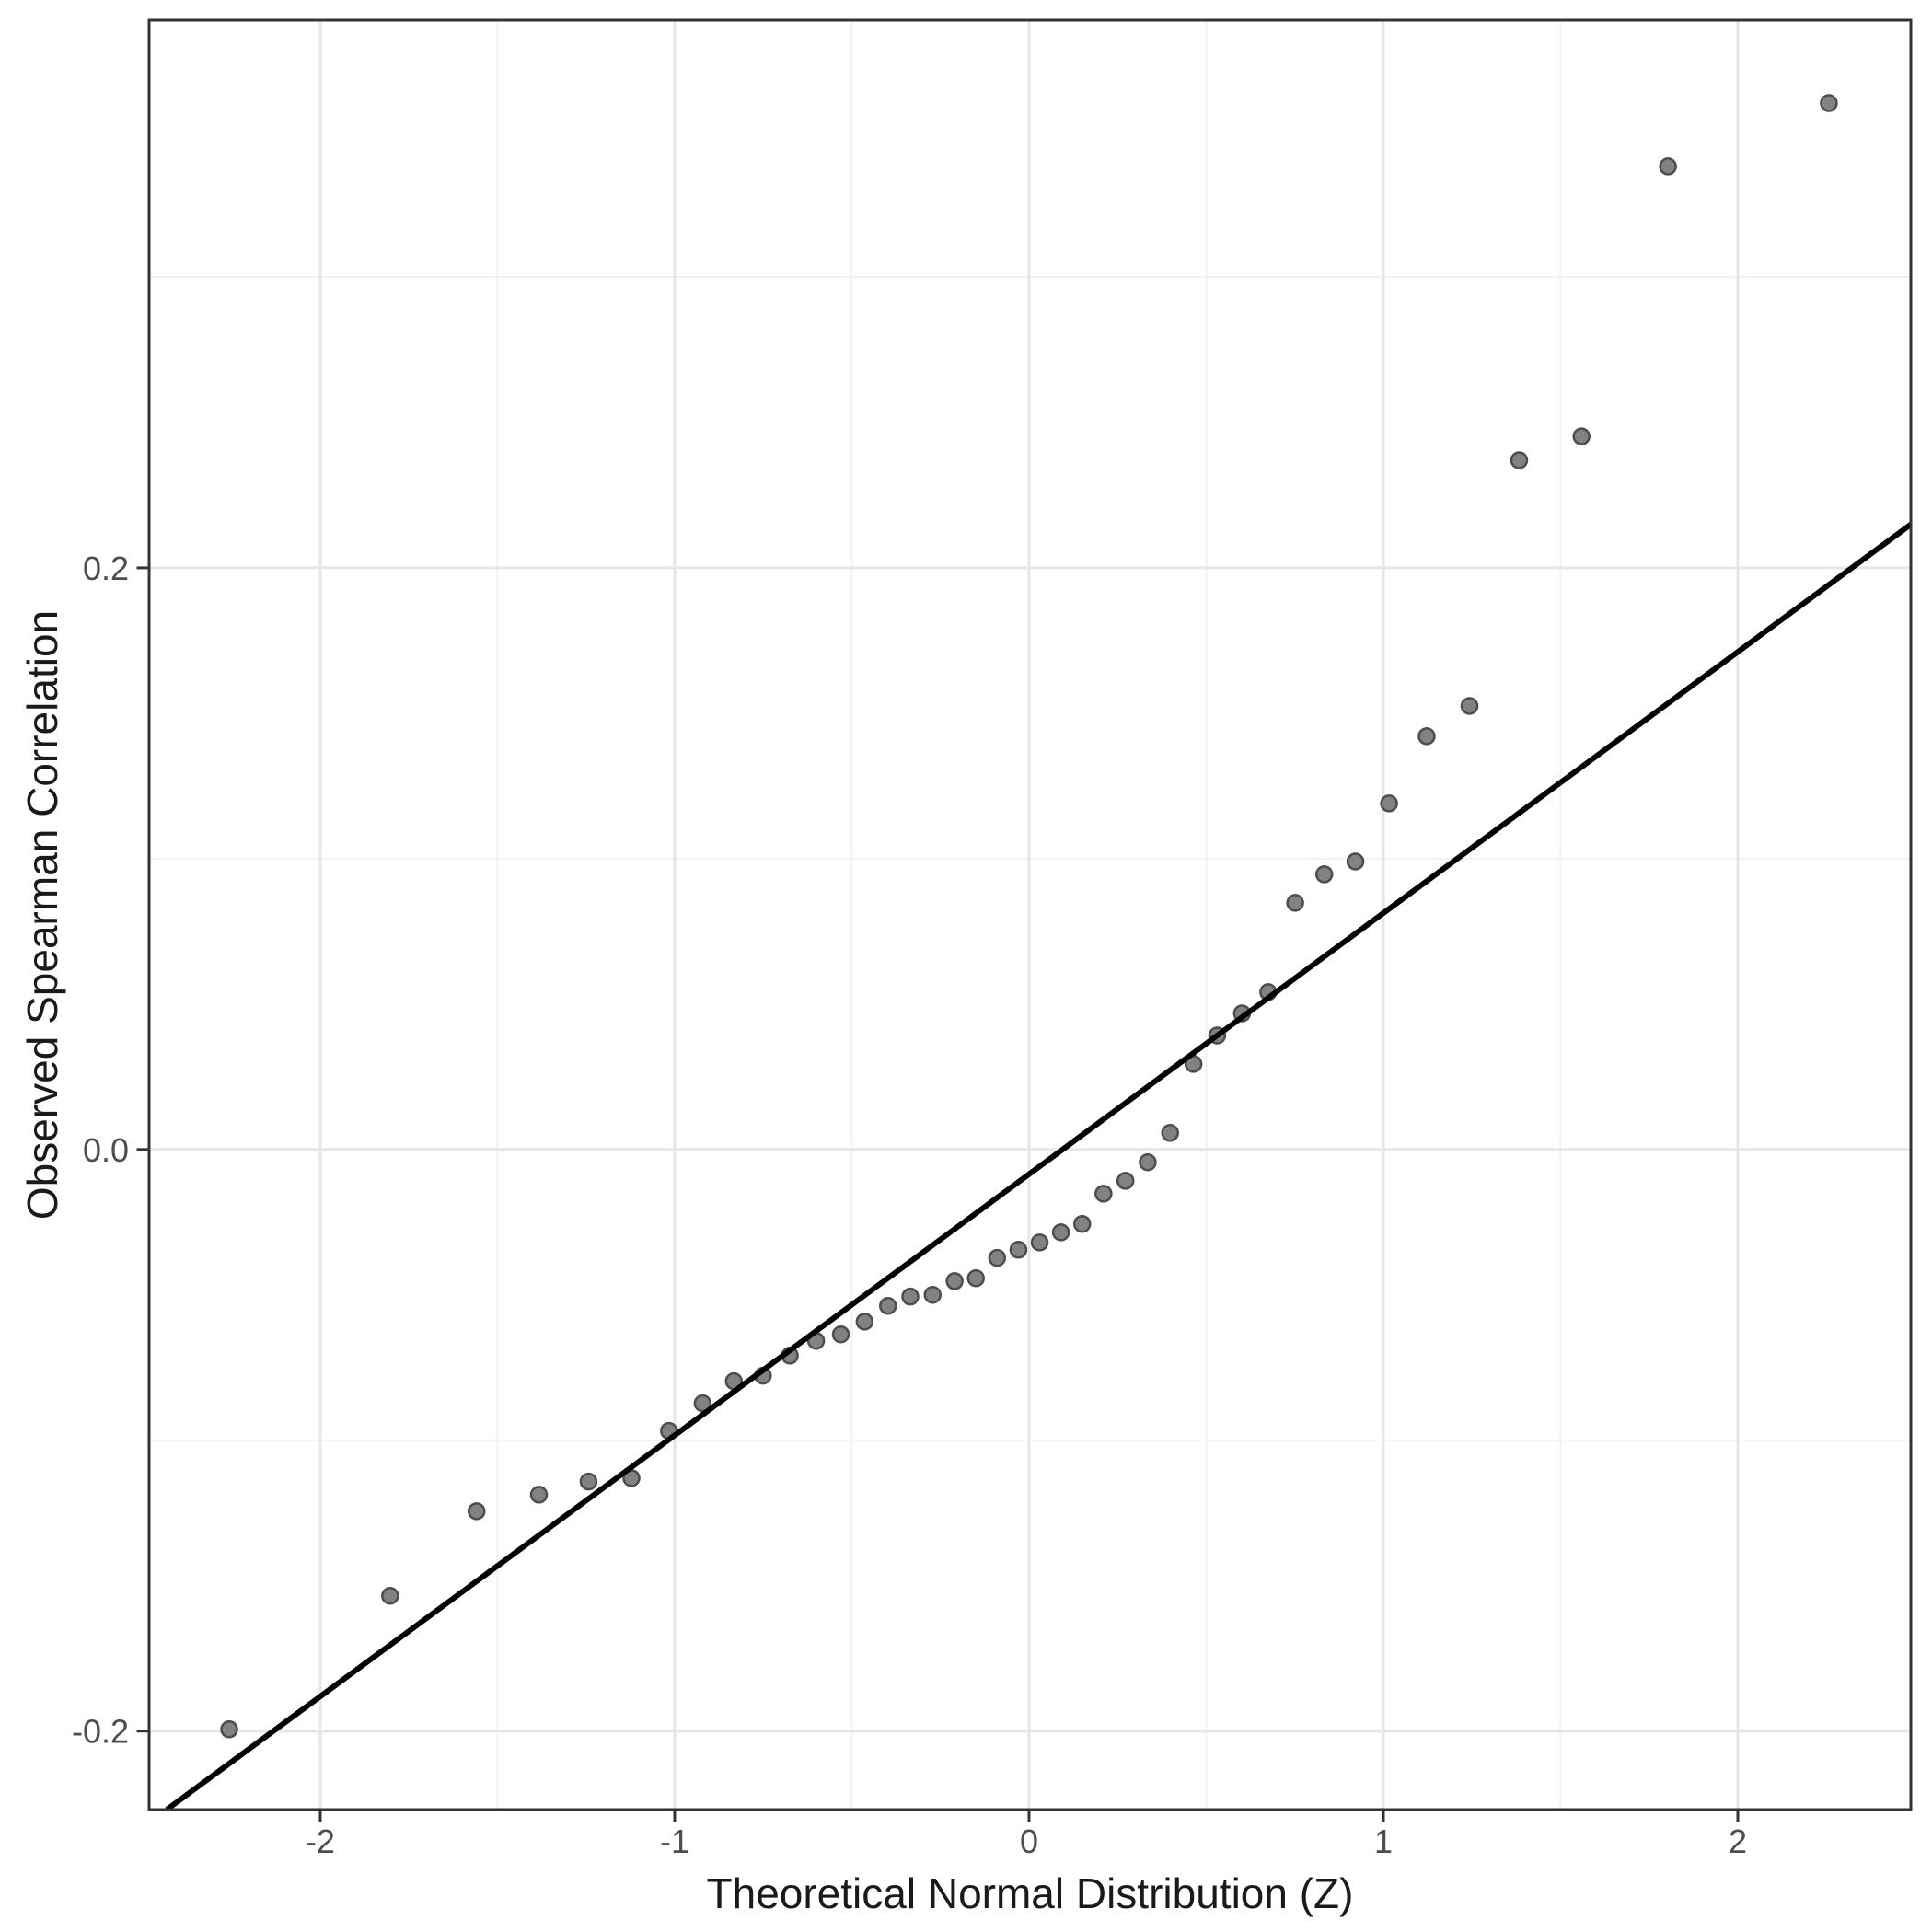 This screenshot has height=1932, width=1932. I want to click on y-axis-tick-label: -0.2, so click(101, 1732).